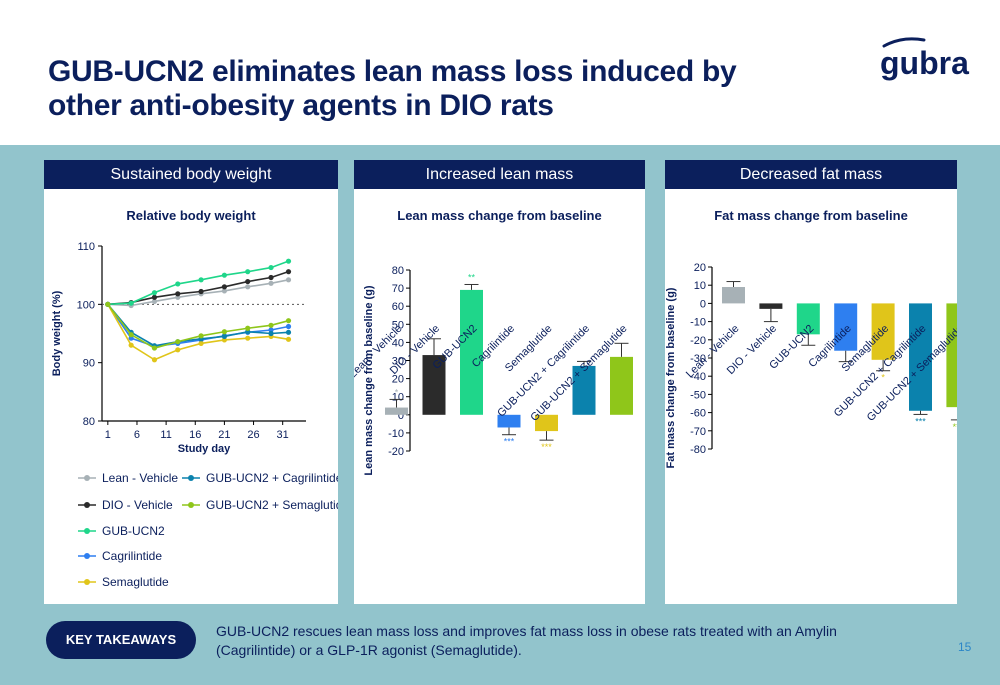 The width and height of the screenshot is (1000, 685). What do you see at coordinates (272, 505) in the screenshot?
I see `legend-label: GUB-UCN2 + Semaglutide` at bounding box center [272, 505].